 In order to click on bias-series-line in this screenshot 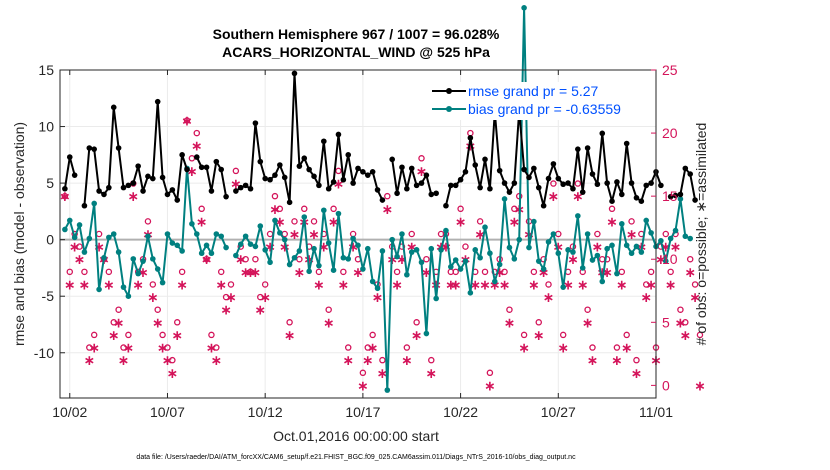, I will do `click(146, 232)`.